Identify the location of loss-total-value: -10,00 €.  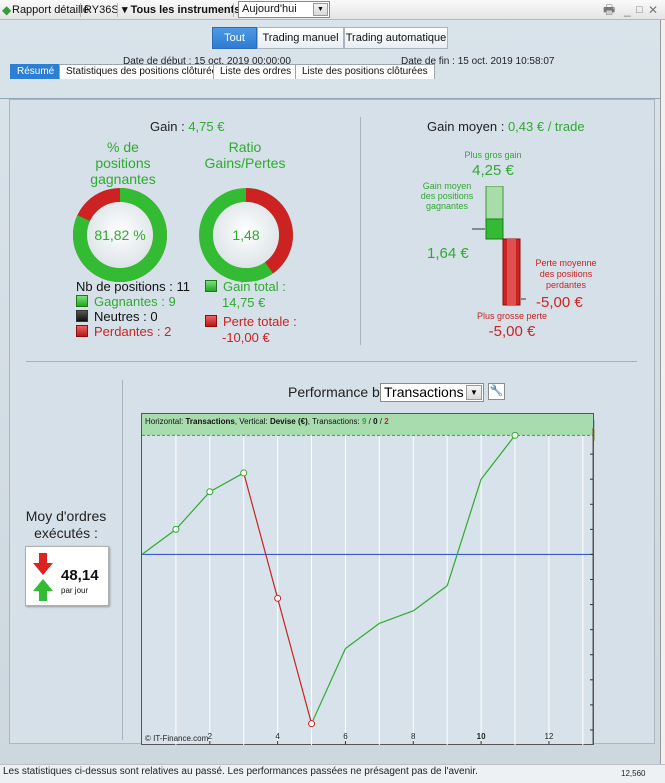
(246, 337).